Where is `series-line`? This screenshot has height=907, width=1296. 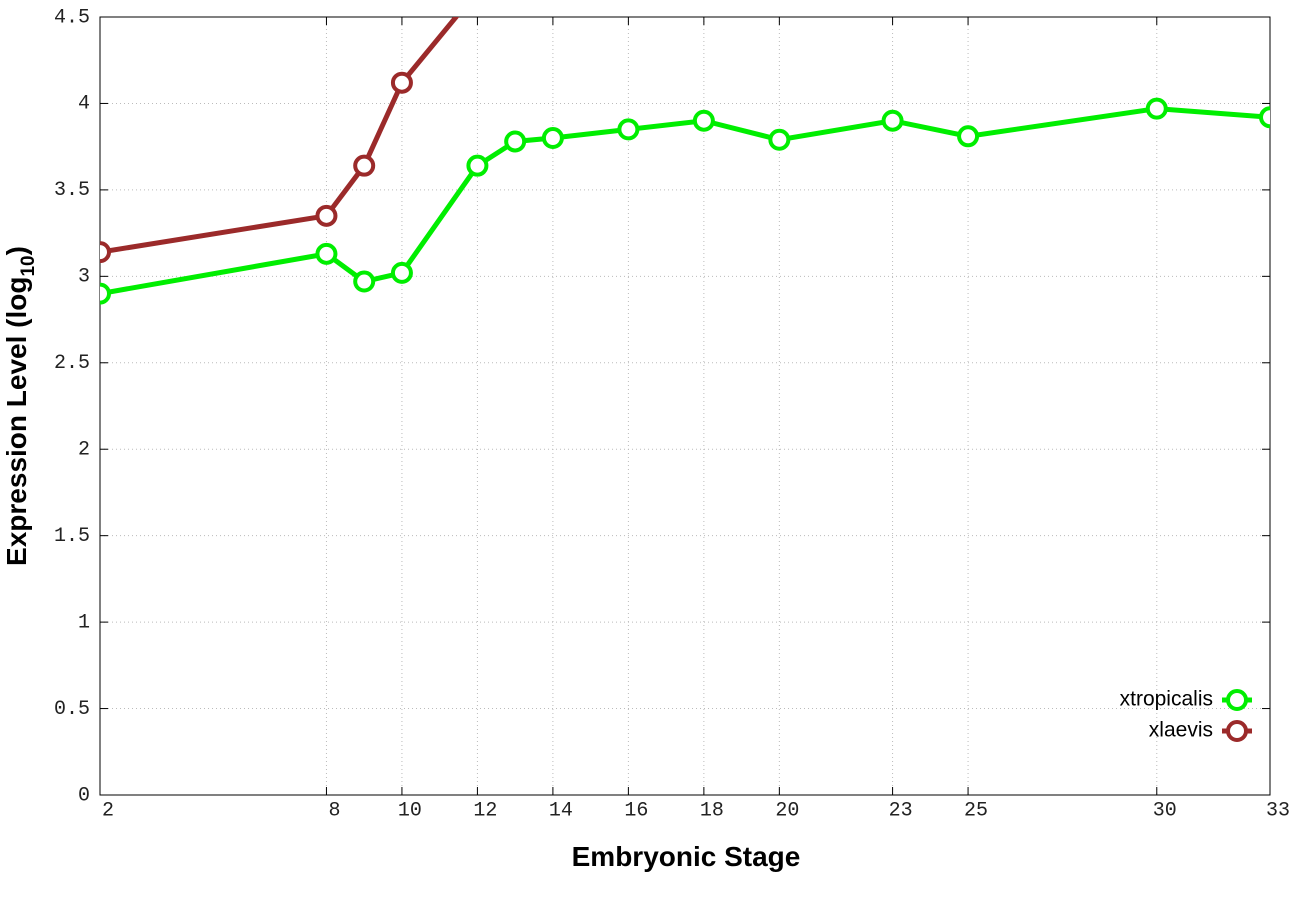 series-line is located at coordinates (280, 136).